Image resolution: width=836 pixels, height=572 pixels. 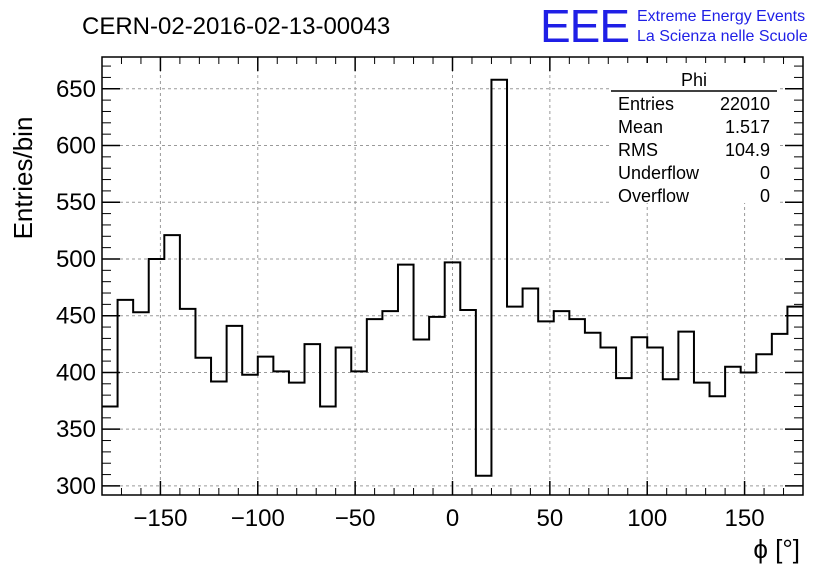 What do you see at coordinates (659, 173) in the screenshot?
I see `stats-row-label: Underflow` at bounding box center [659, 173].